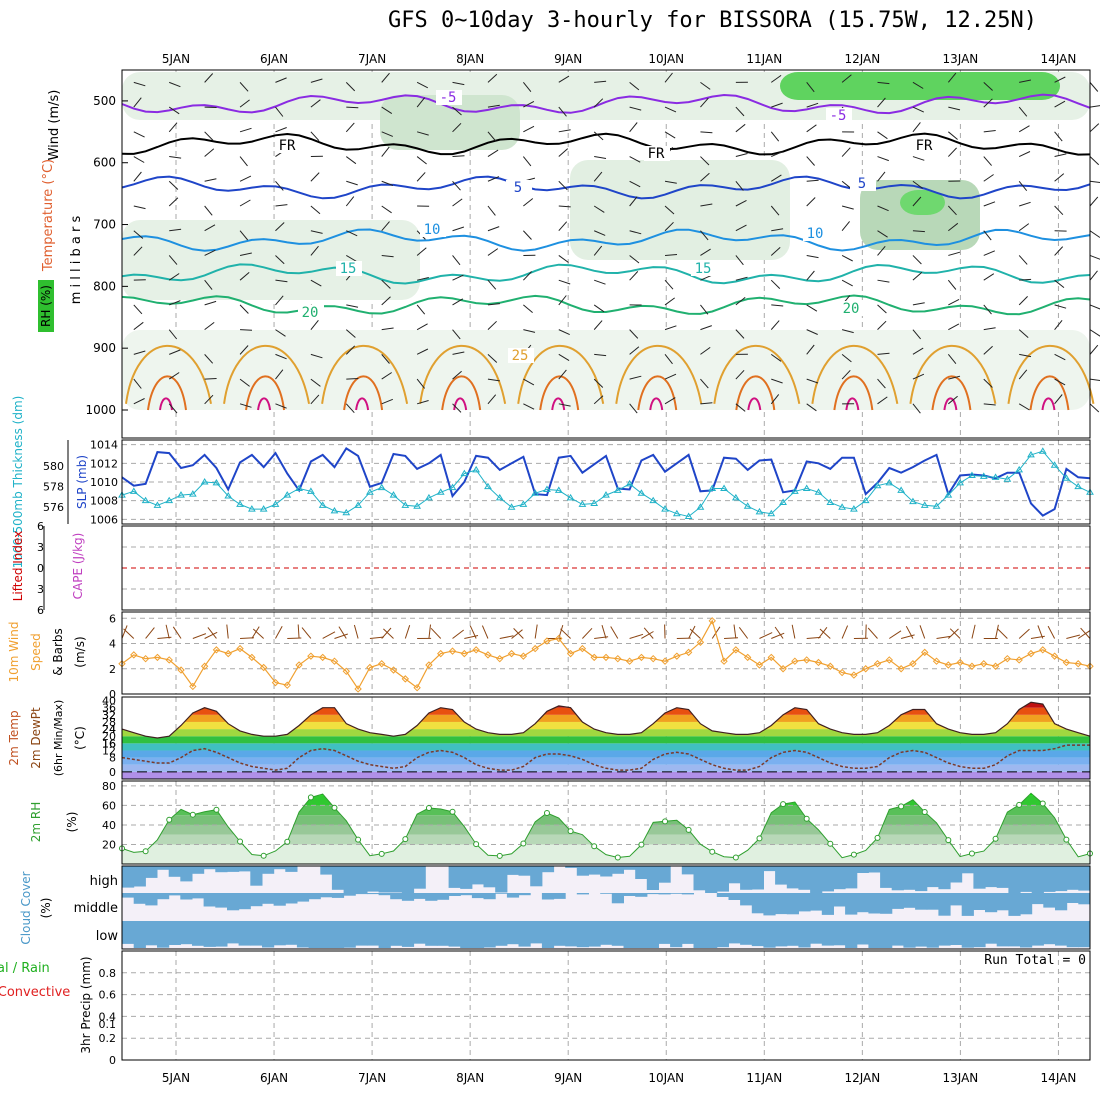 The width and height of the screenshot is (1100, 1100). I want to click on isotherm-label-bg, so click(816, 233).